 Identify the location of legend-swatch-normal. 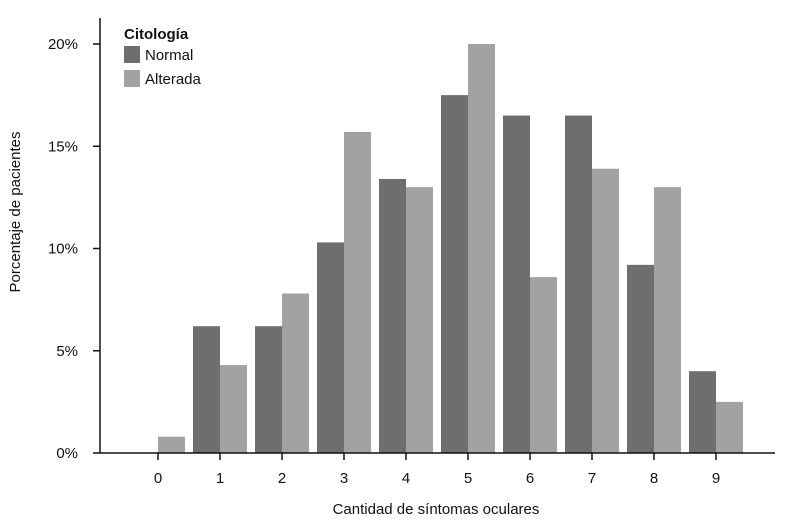
(132, 54).